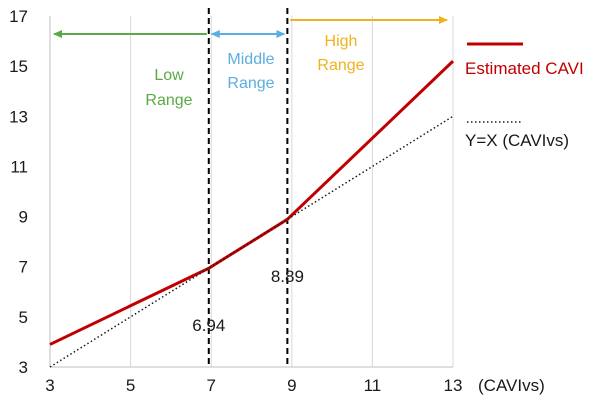 This screenshot has width=601, height=403. Describe the element at coordinates (23, 317) in the screenshot. I see `y-tick-label-5: 5` at that location.